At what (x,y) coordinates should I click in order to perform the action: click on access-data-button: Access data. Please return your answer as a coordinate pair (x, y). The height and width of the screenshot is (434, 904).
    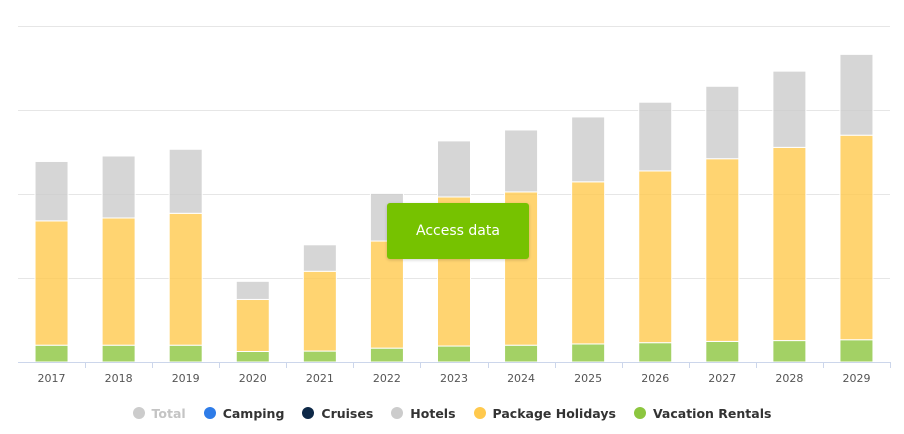
    Looking at the image, I should click on (458, 231).